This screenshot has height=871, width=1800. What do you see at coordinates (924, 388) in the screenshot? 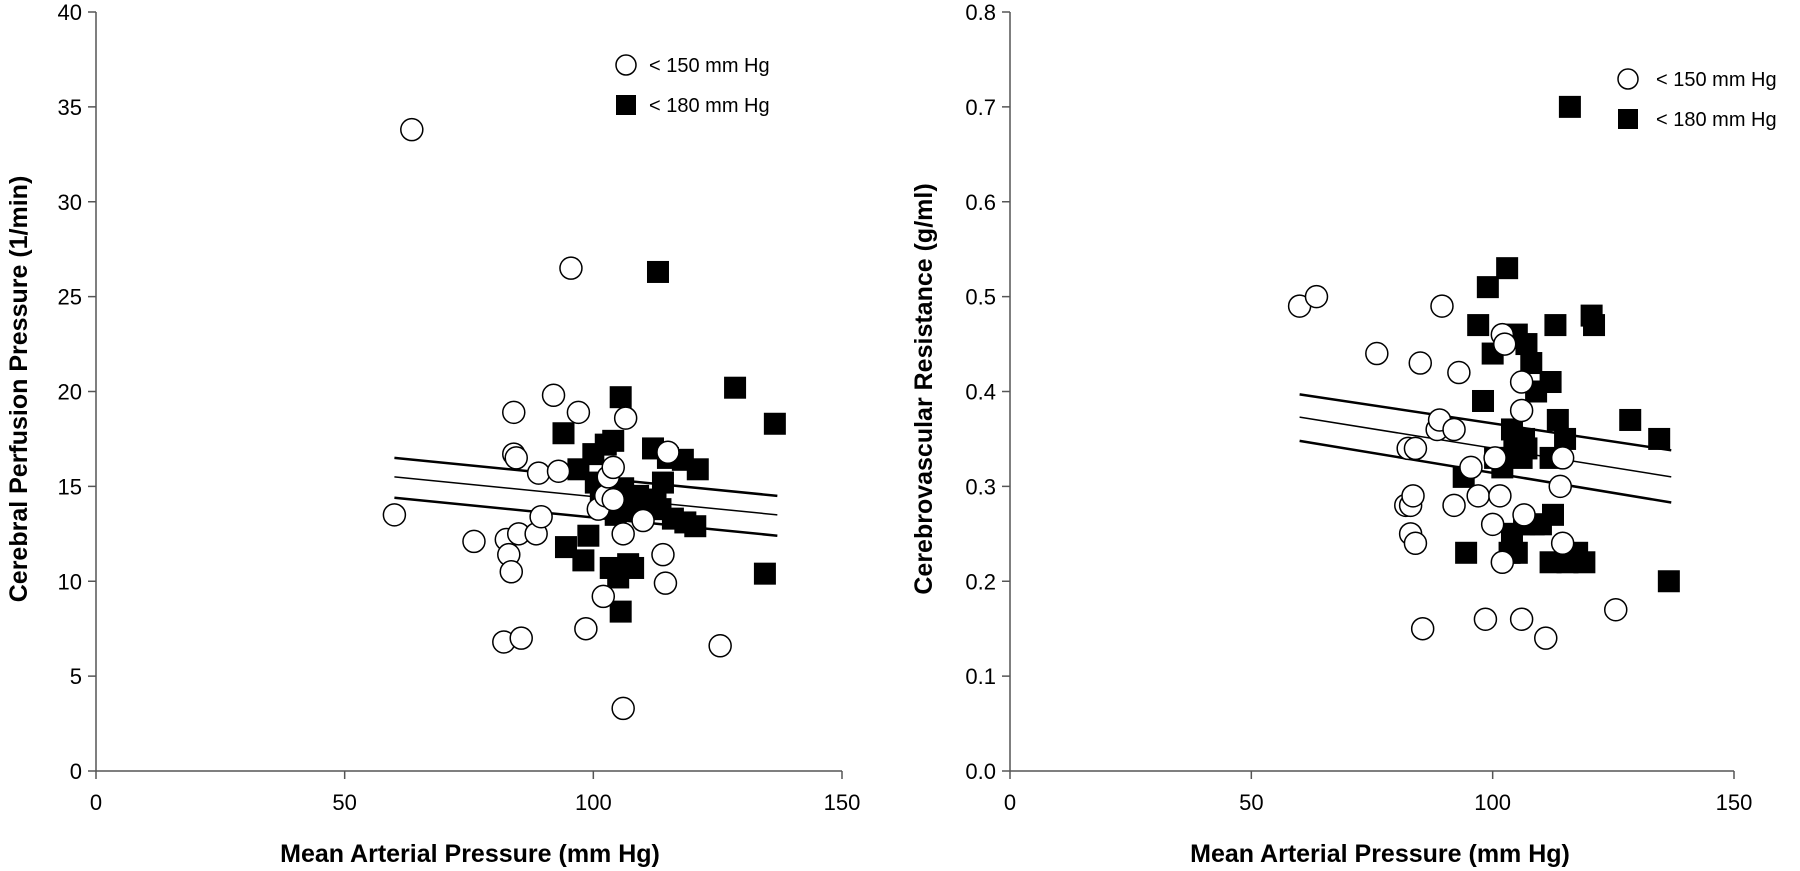
I see `y-axis-title: Cerebrovascular Resistance (g/ml)` at bounding box center [924, 388].